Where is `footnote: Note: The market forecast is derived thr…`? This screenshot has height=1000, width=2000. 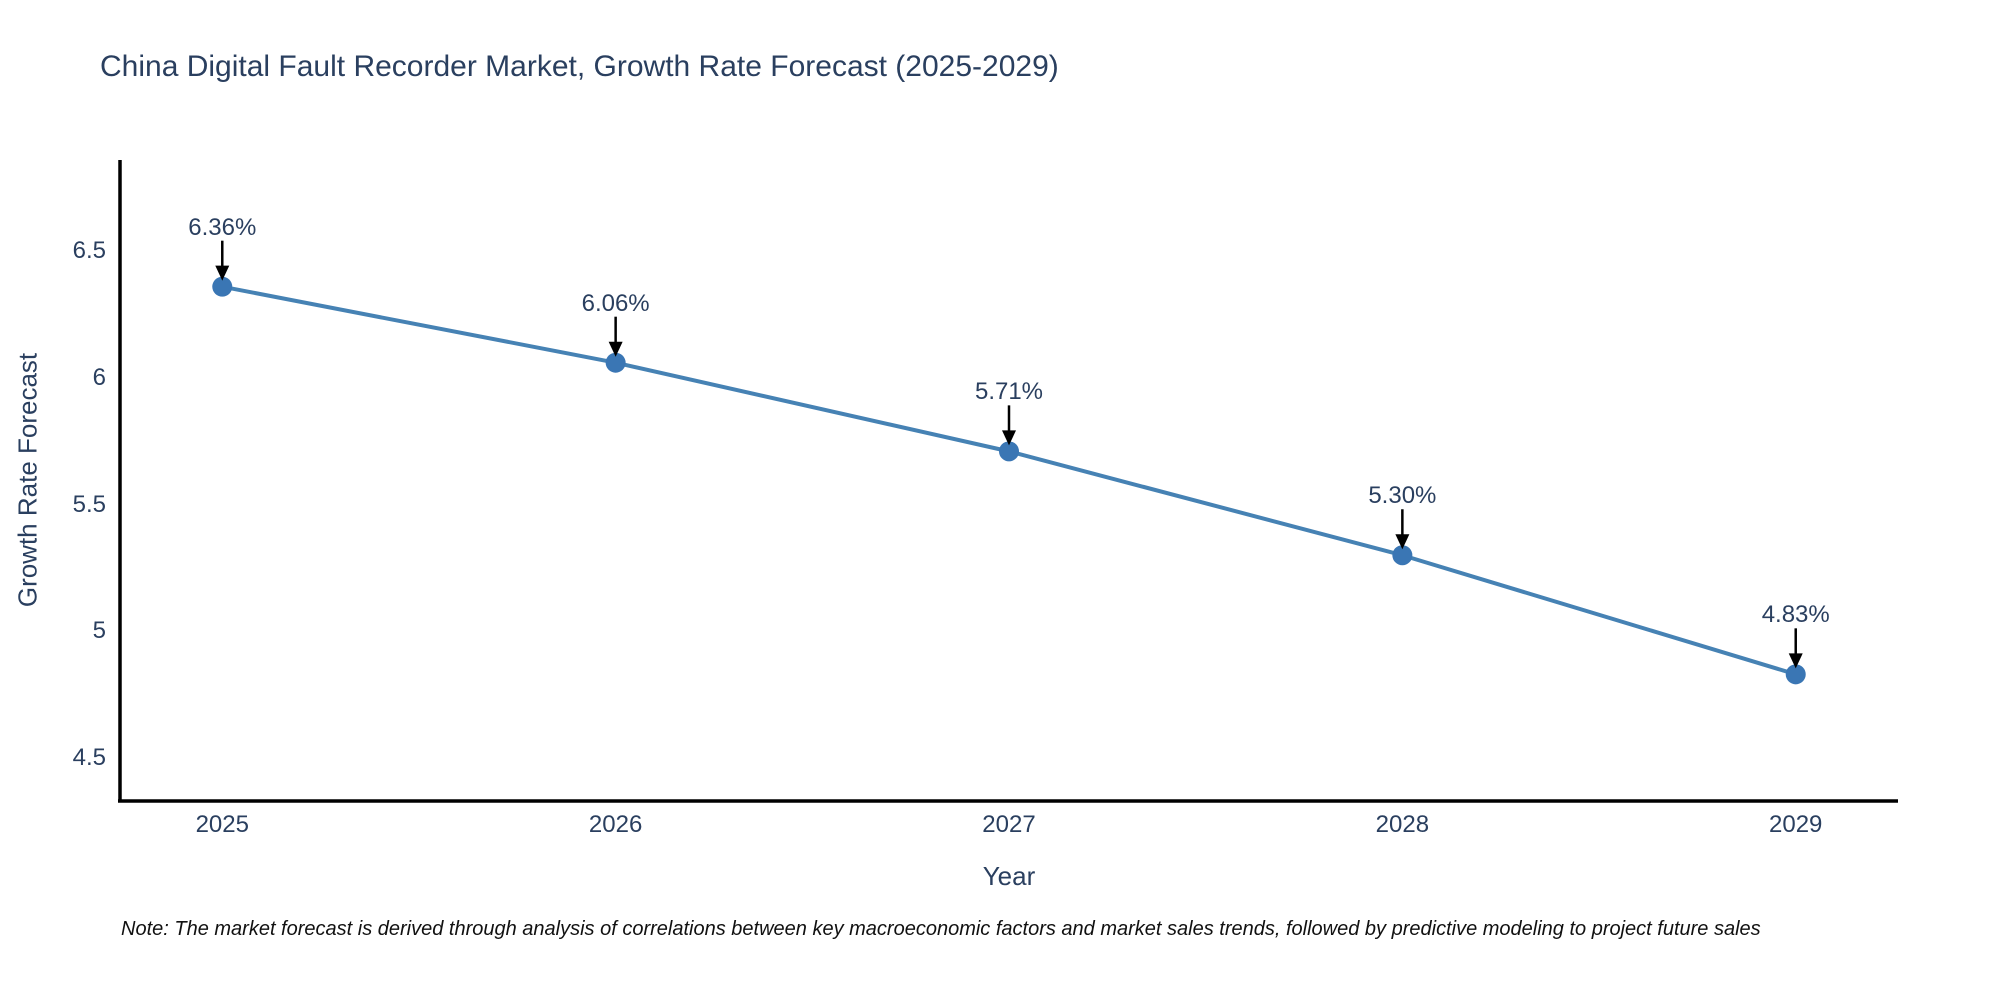
footnote: Note: The market forecast is derived thr… is located at coordinates (941, 929).